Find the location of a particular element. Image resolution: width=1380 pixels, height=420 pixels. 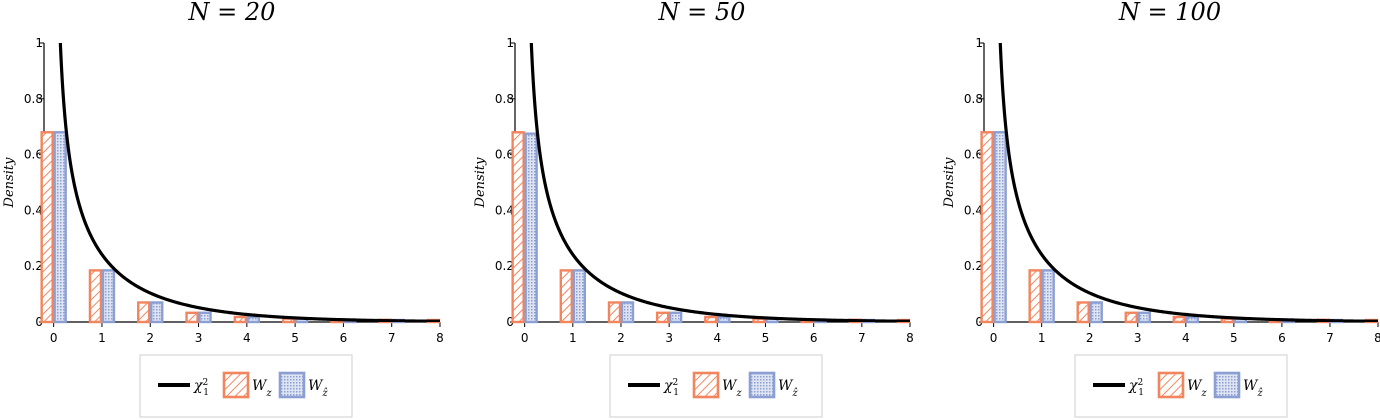

chart-title: N = 100 is located at coordinates (1169, 13).